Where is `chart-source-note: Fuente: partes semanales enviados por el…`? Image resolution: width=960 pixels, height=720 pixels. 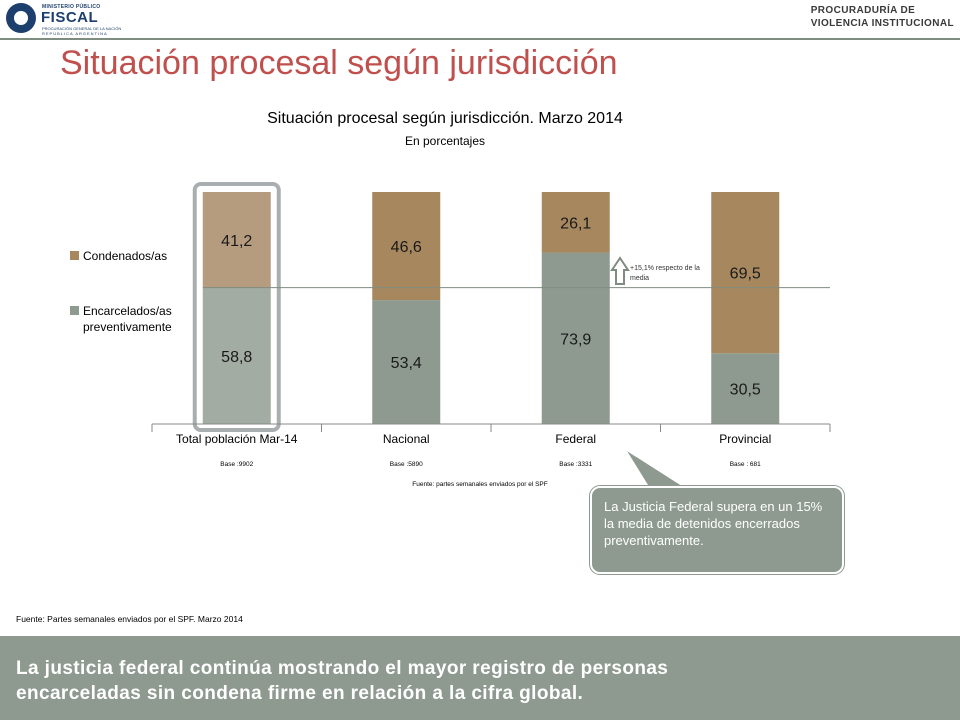 chart-source-note: Fuente: partes semanales enviados por el… is located at coordinates (480, 484).